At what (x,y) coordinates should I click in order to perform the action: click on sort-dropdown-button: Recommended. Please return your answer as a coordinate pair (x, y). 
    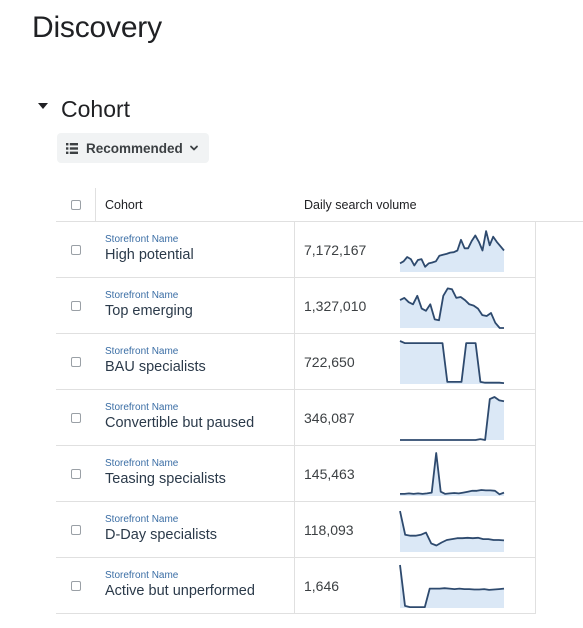
    Looking at the image, I should click on (133, 148).